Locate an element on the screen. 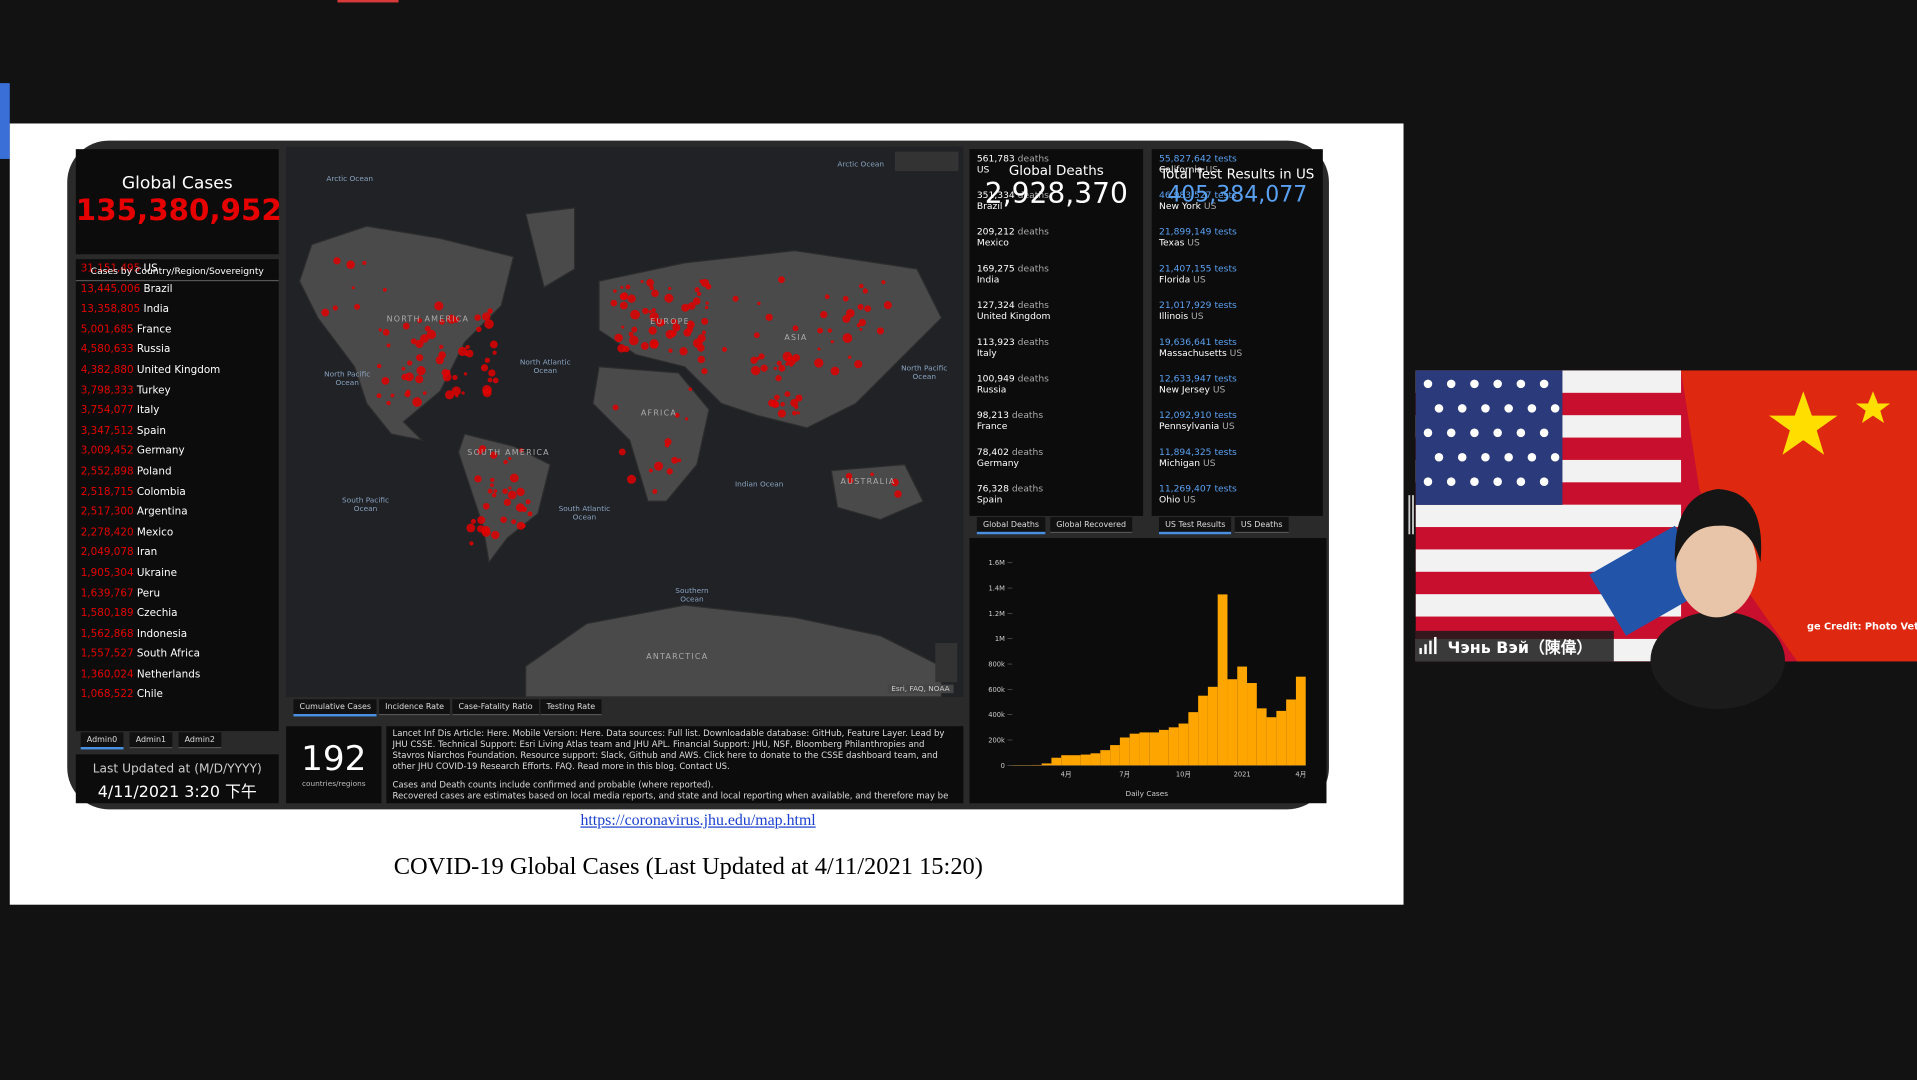  country-name: Spain is located at coordinates (151, 431).